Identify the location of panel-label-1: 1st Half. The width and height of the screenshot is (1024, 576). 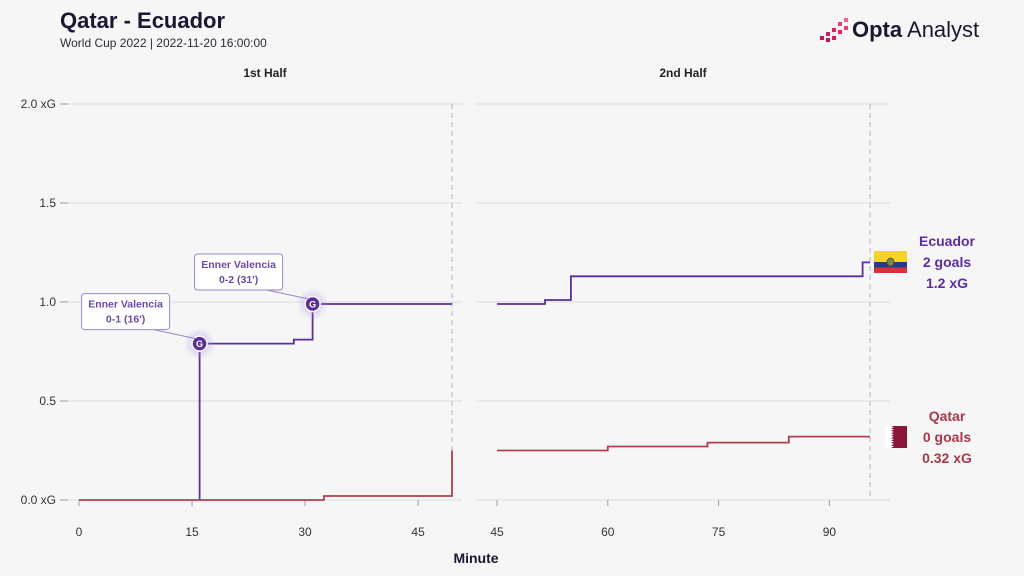
(265, 73).